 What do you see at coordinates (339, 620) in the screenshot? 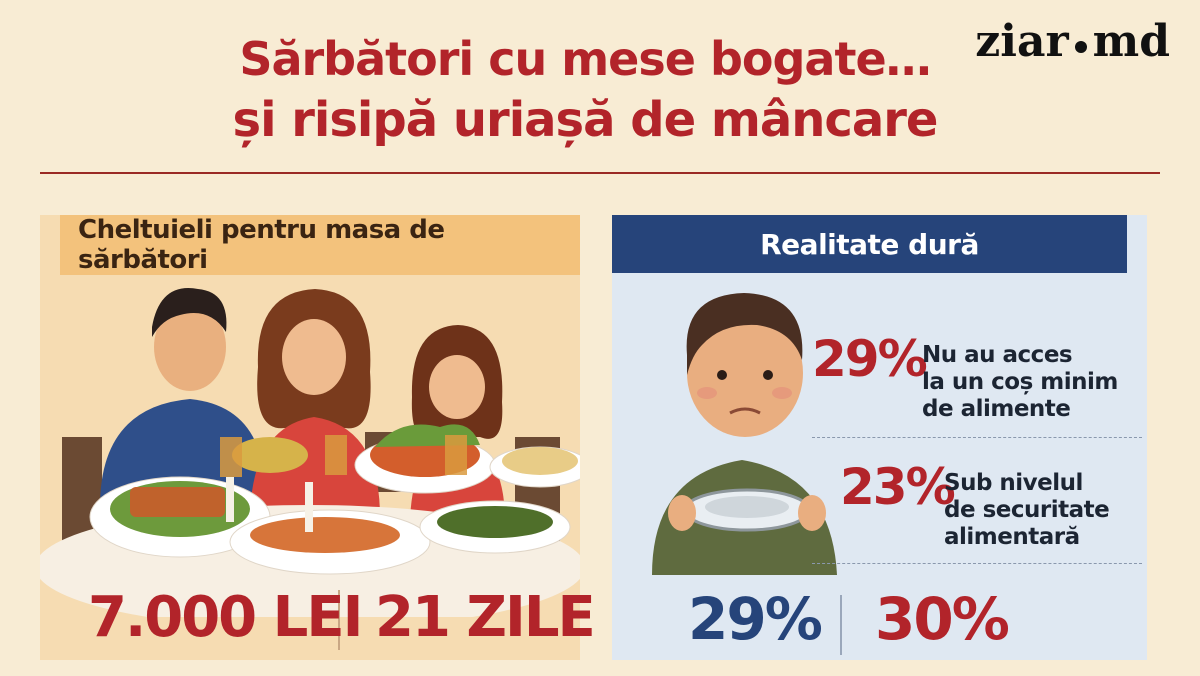
I see `left-stats-divider` at bounding box center [339, 620].